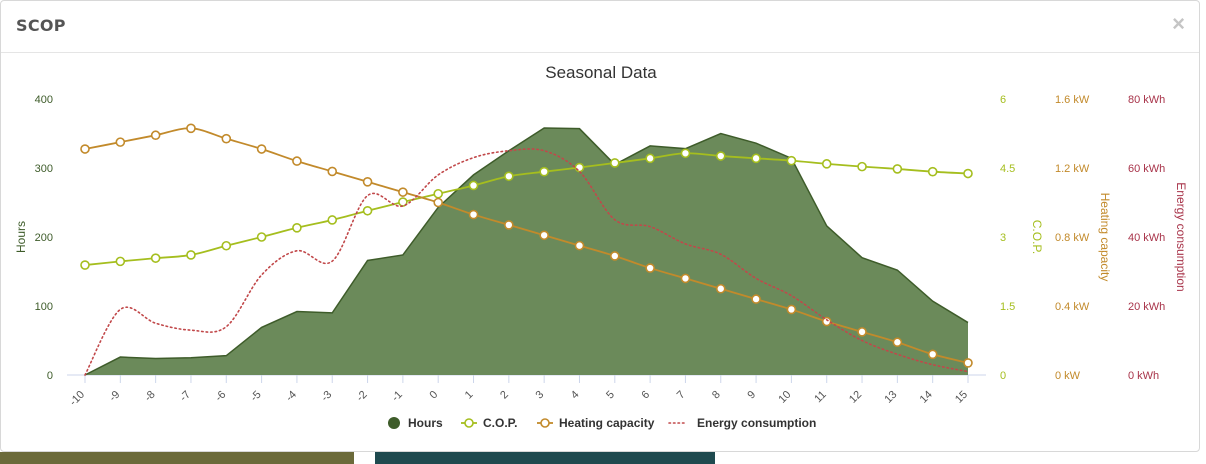  I want to click on legend-c-o-p-symbol, so click(469, 423).